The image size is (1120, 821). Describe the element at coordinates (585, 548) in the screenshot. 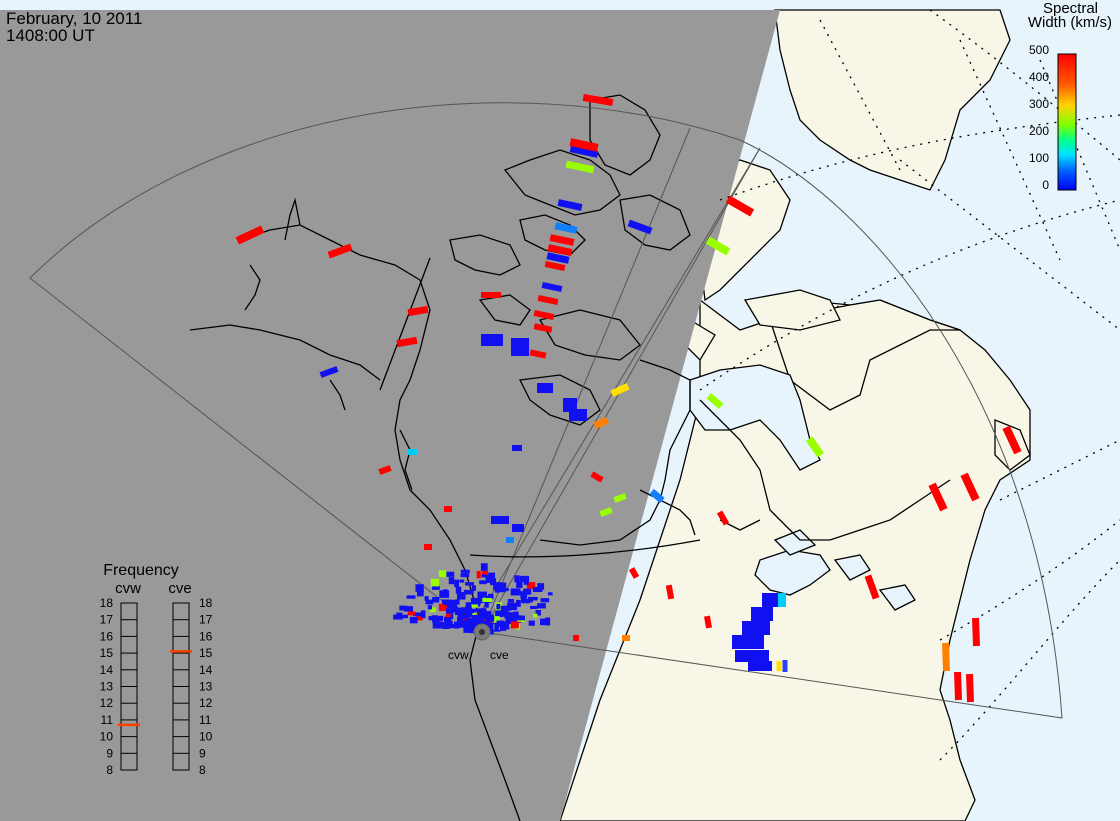

I see `latitude-line` at that location.